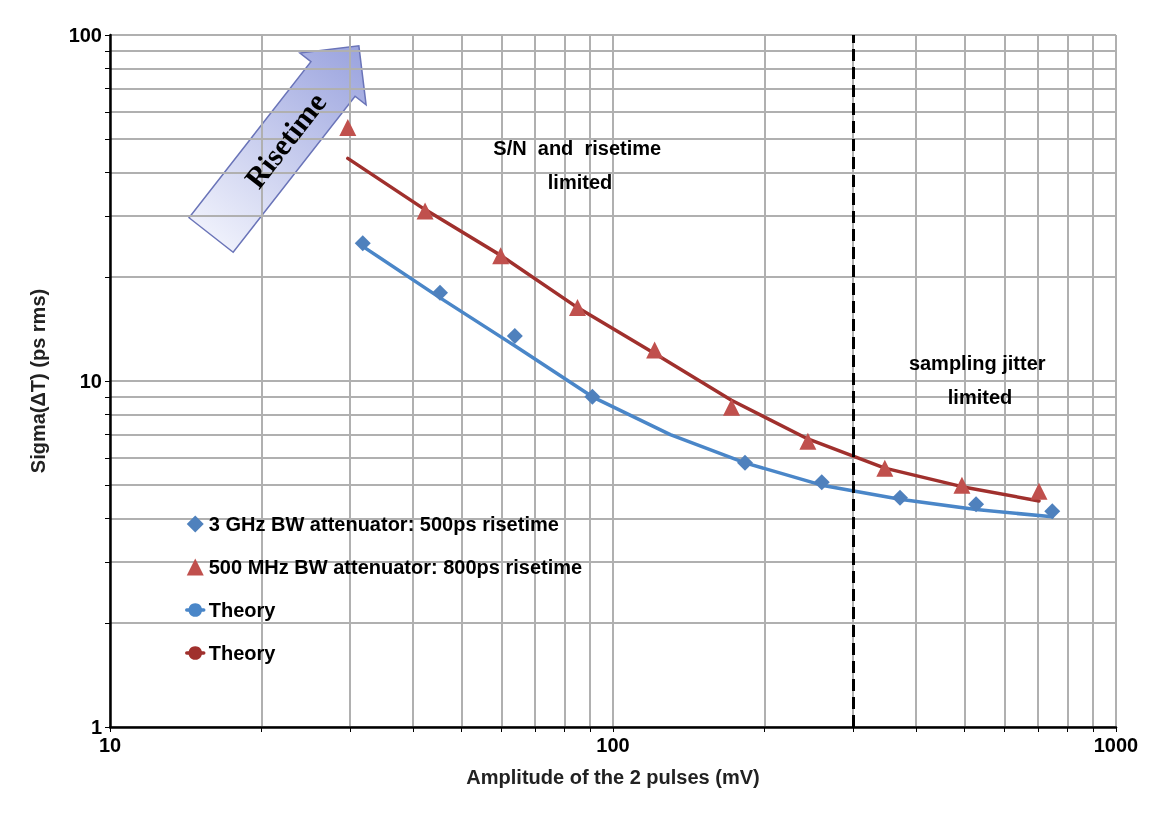  I want to click on y-tick-label: 100, so click(85, 35).